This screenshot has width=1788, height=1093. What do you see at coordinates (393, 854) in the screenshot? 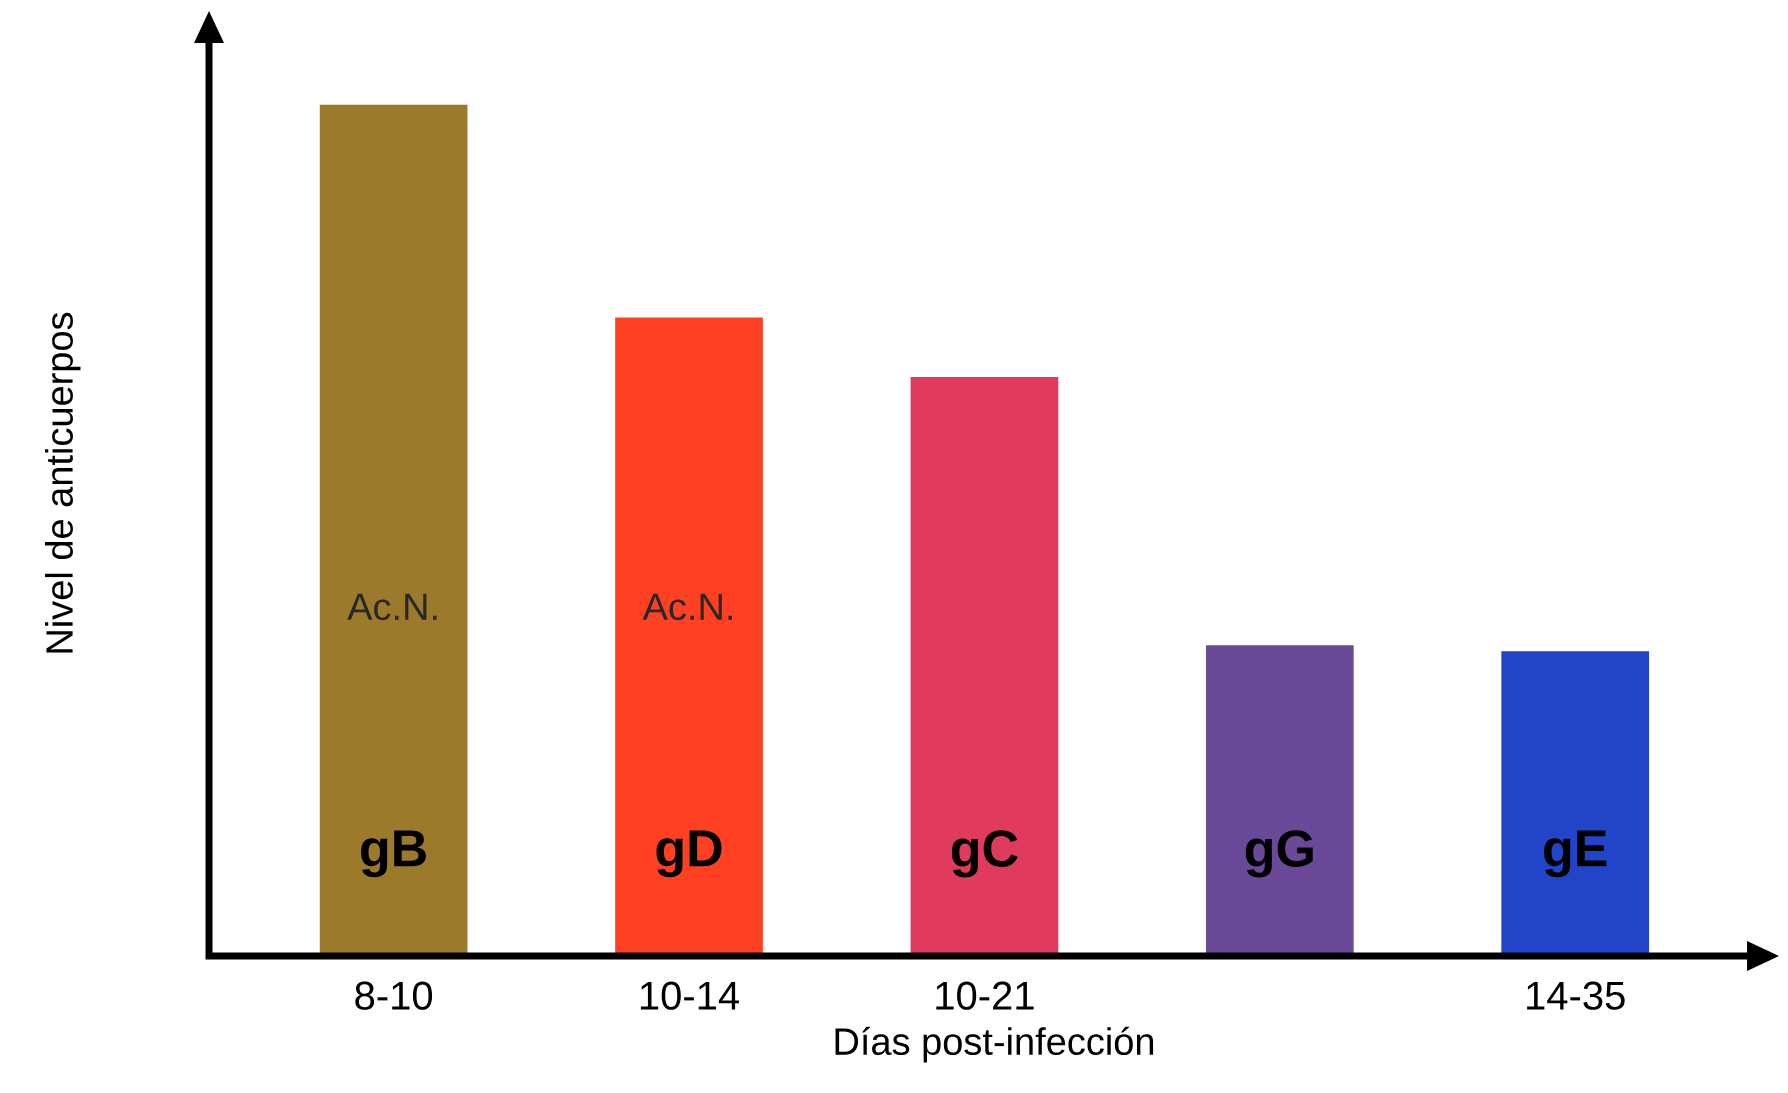
I see `series-label: gB` at bounding box center [393, 854].